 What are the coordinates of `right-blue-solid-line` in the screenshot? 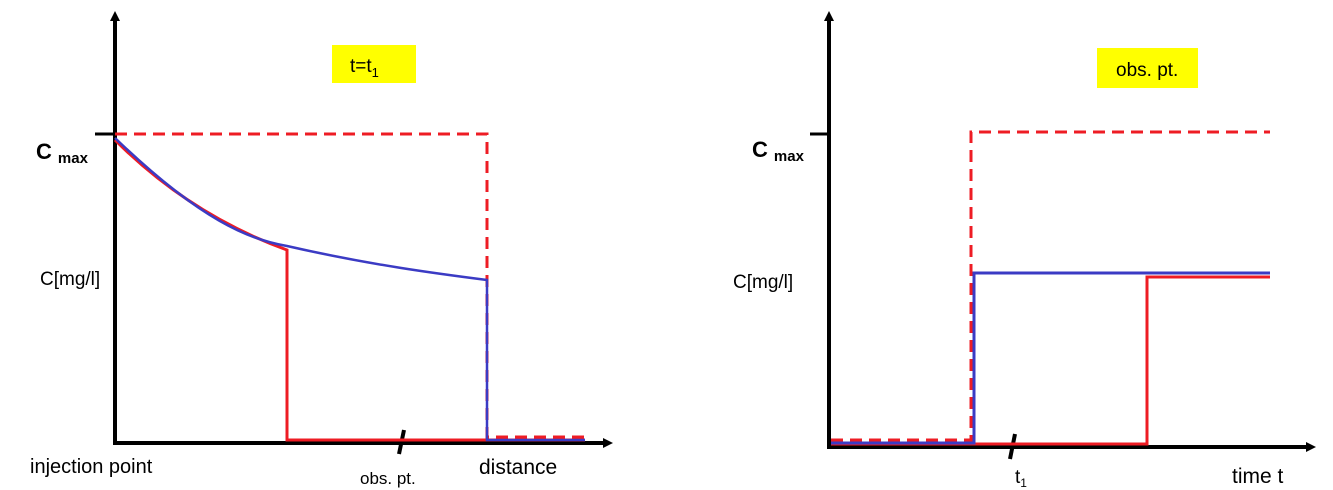 It's located at (1050, 358).